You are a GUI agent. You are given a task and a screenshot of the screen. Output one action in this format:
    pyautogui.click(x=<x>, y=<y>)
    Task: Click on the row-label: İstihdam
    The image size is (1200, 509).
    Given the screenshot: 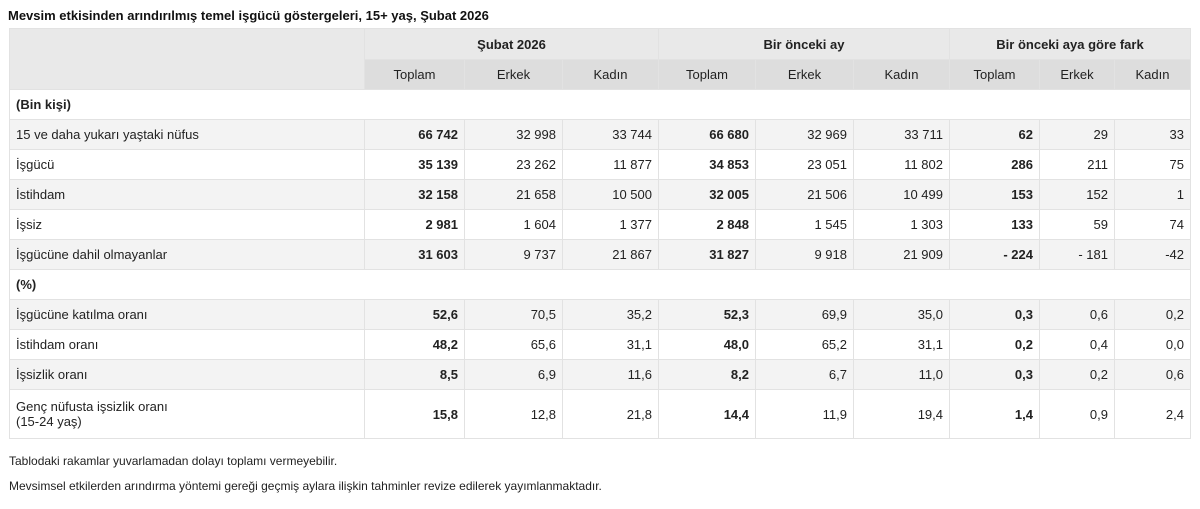 What is the action you would take?
    pyautogui.click(x=187, y=194)
    